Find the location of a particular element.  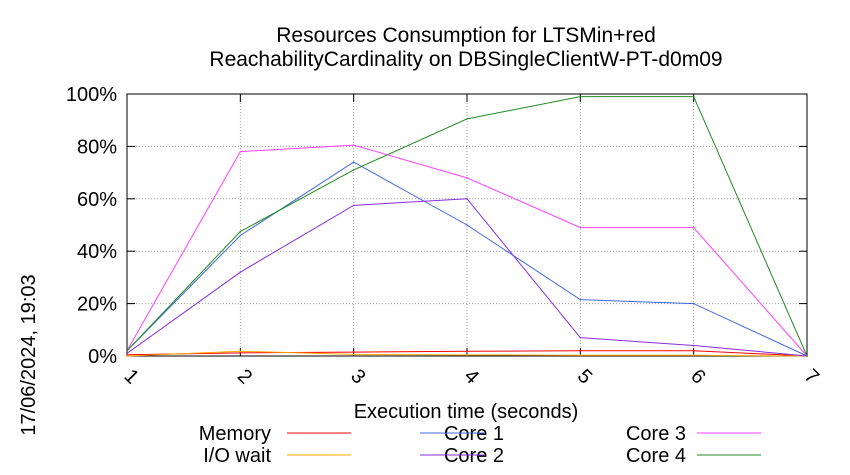

x-tick-label: 1 is located at coordinates (131, 376).